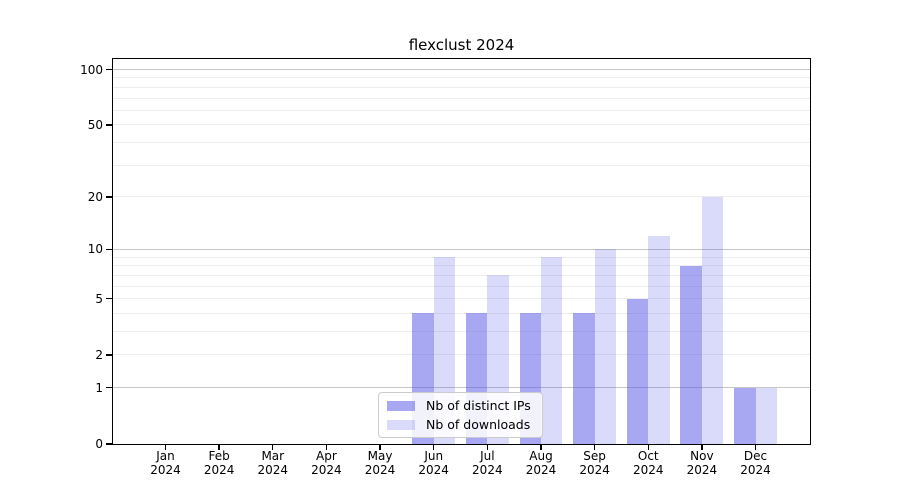  What do you see at coordinates (401, 424) in the screenshot?
I see `legend-swatch-downloads` at bounding box center [401, 424].